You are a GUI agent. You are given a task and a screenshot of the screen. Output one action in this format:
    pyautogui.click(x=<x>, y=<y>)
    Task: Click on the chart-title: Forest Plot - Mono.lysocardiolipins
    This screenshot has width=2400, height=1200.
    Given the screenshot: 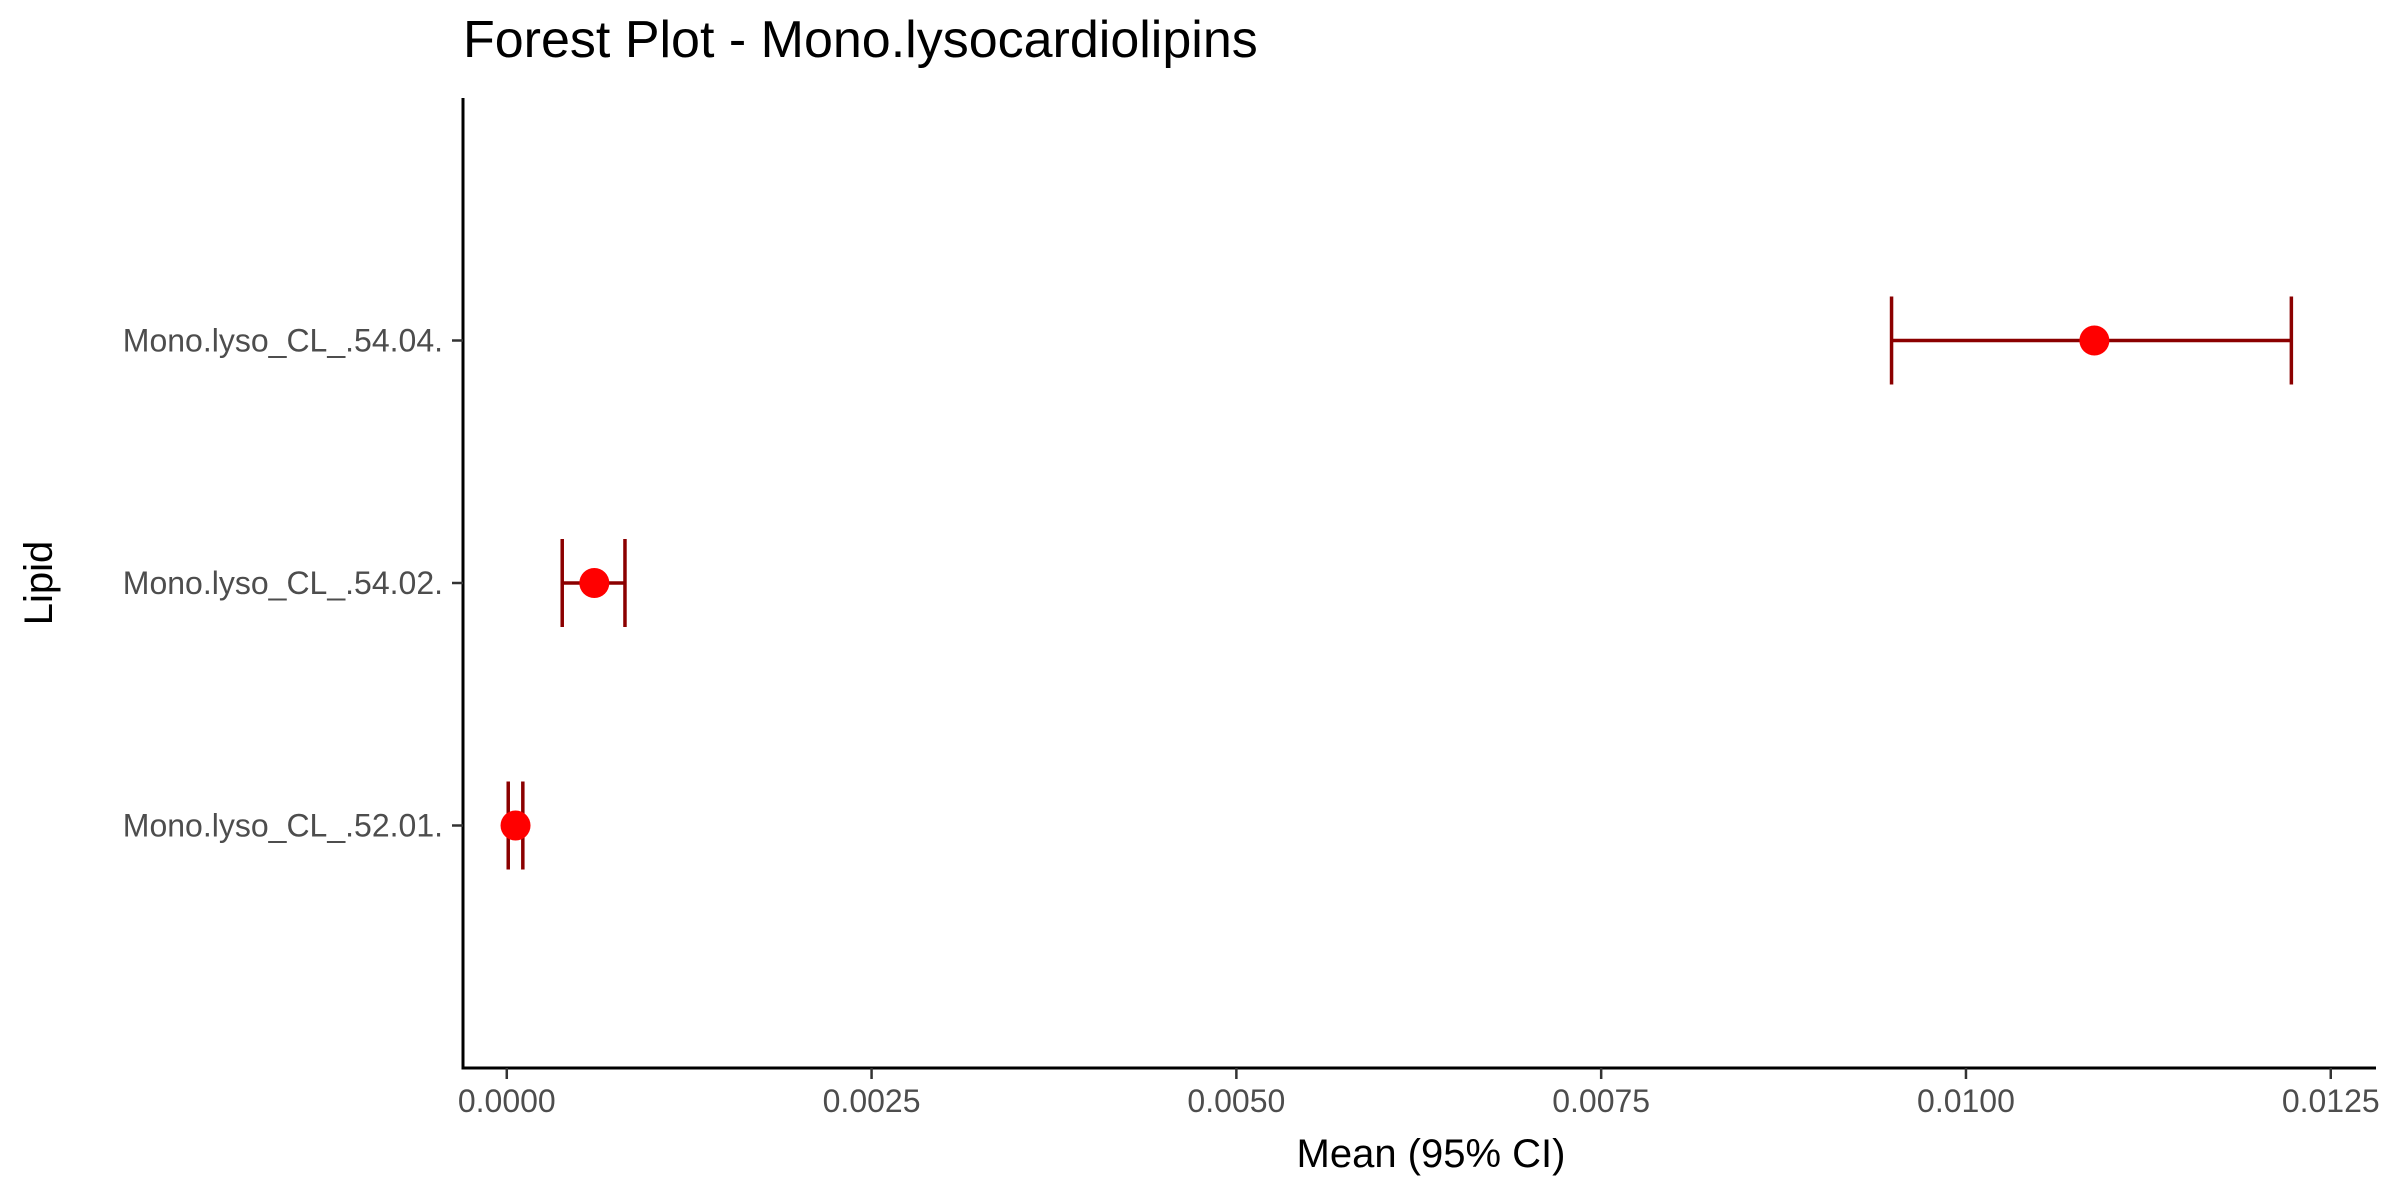 What is the action you would take?
    pyautogui.click(x=860, y=40)
    